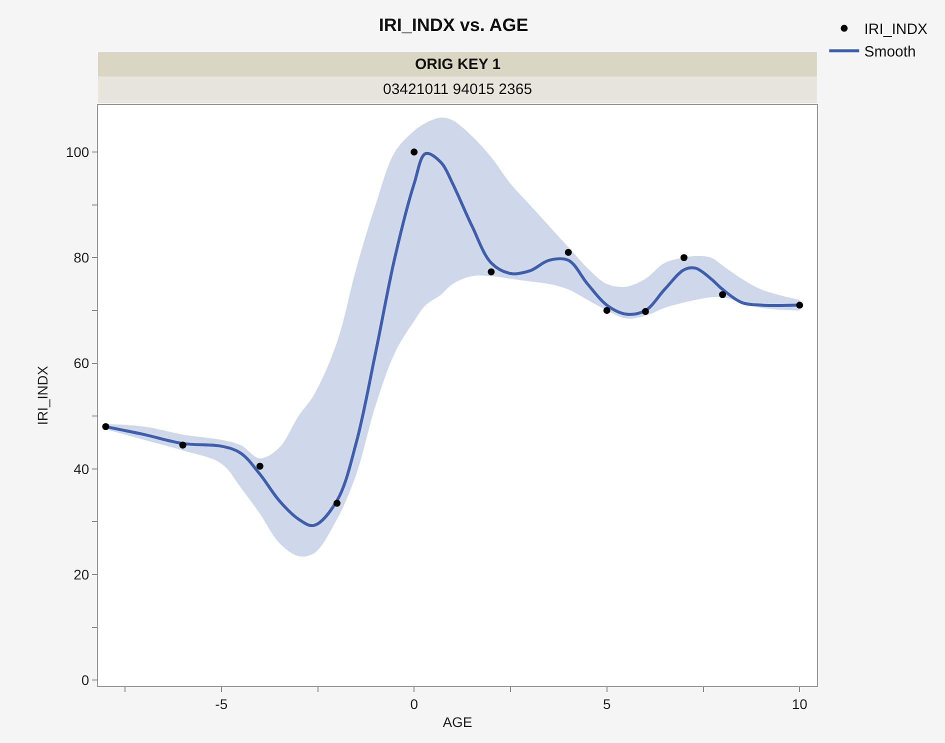 This screenshot has height=743, width=945. I want to click on legend-label: IRI_INDX, so click(896, 29).